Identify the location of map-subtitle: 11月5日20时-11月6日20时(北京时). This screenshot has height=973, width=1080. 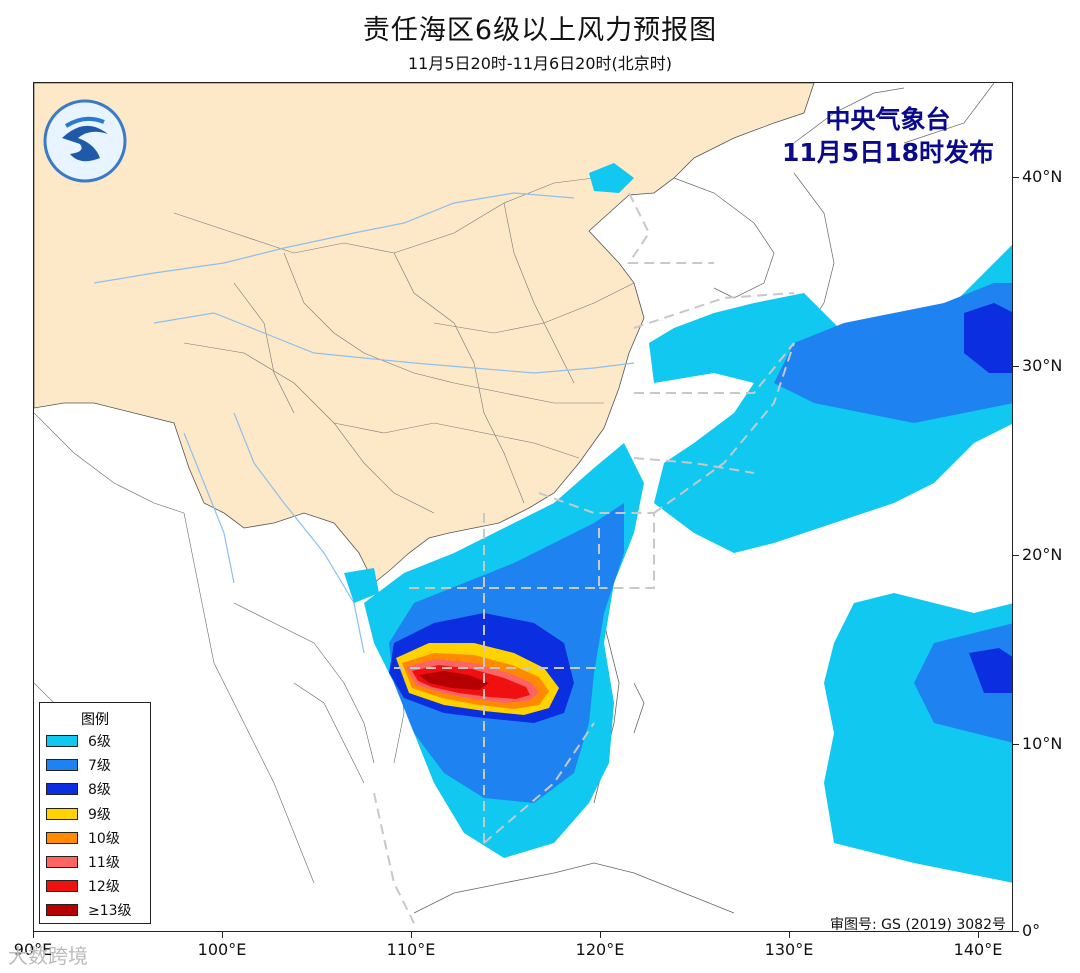
(540, 63).